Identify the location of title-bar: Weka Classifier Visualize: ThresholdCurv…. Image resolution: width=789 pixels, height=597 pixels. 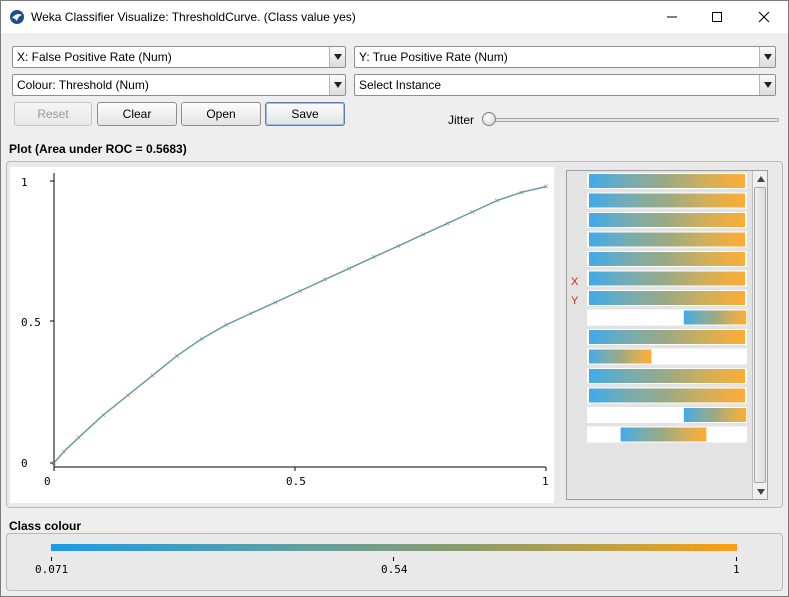
(394, 17).